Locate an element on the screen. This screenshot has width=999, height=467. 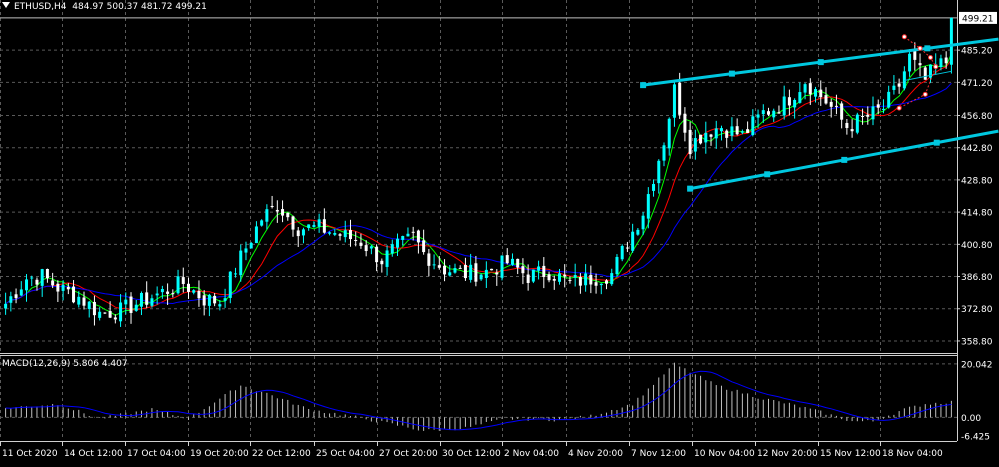
price-pattern is located at coordinates (917, 72).